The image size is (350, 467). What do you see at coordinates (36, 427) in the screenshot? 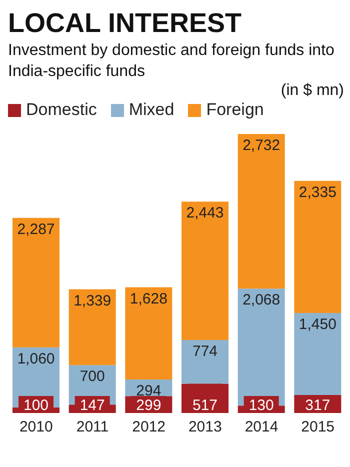
I see `x-tick-label: 2010` at bounding box center [36, 427].